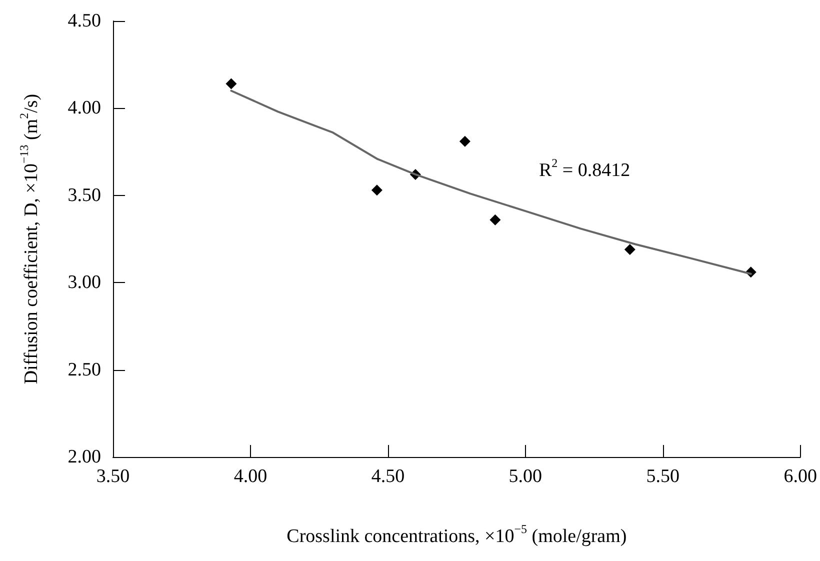 The height and width of the screenshot is (561, 820). What do you see at coordinates (84, 369) in the screenshot?
I see `y-tick-label: 2.50` at bounding box center [84, 369].